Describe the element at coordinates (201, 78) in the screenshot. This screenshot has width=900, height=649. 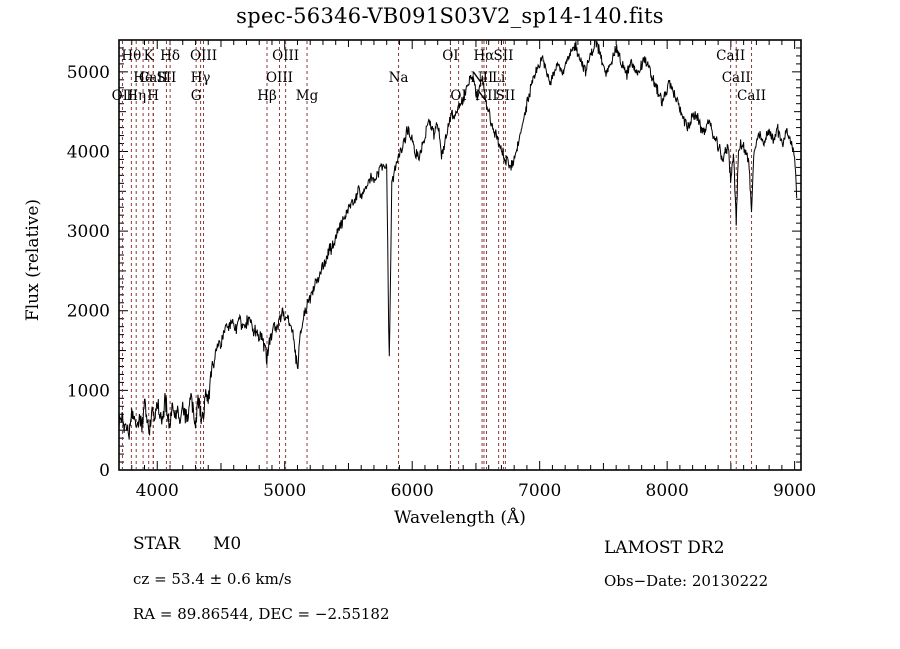
I see `spectral-line-label: Hγ` at that location.